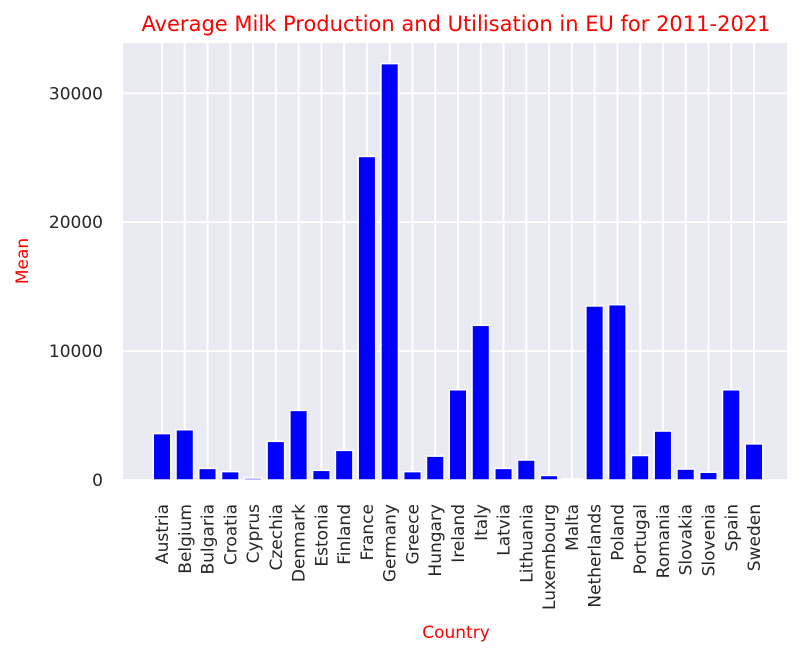 Image resolution: width=806 pixels, height=656 pixels. Describe the element at coordinates (97, 481) in the screenshot. I see `y-tick-label: 0` at that location.